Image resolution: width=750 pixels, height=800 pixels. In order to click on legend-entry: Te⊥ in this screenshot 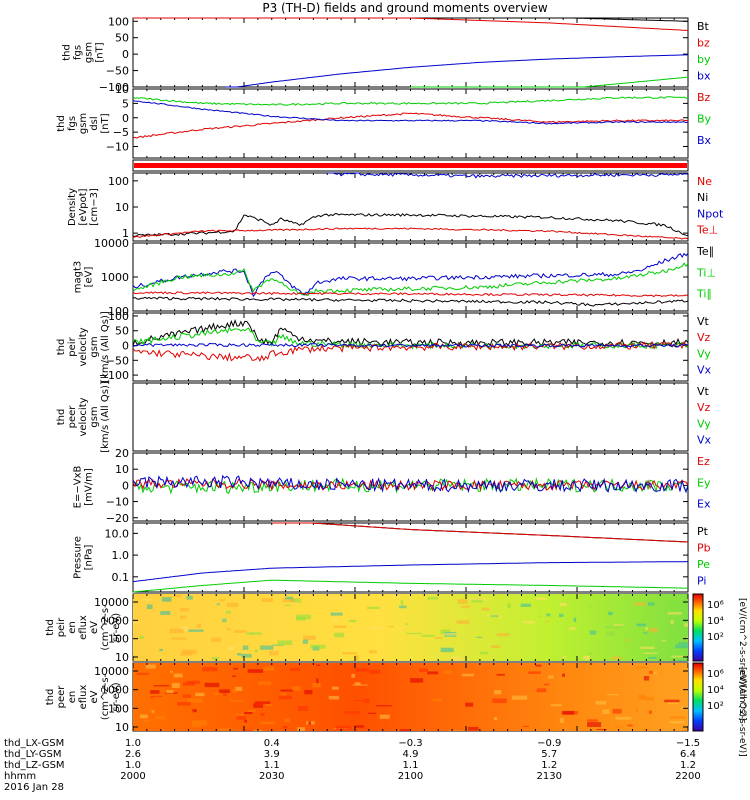, I will do `click(707, 230)`.